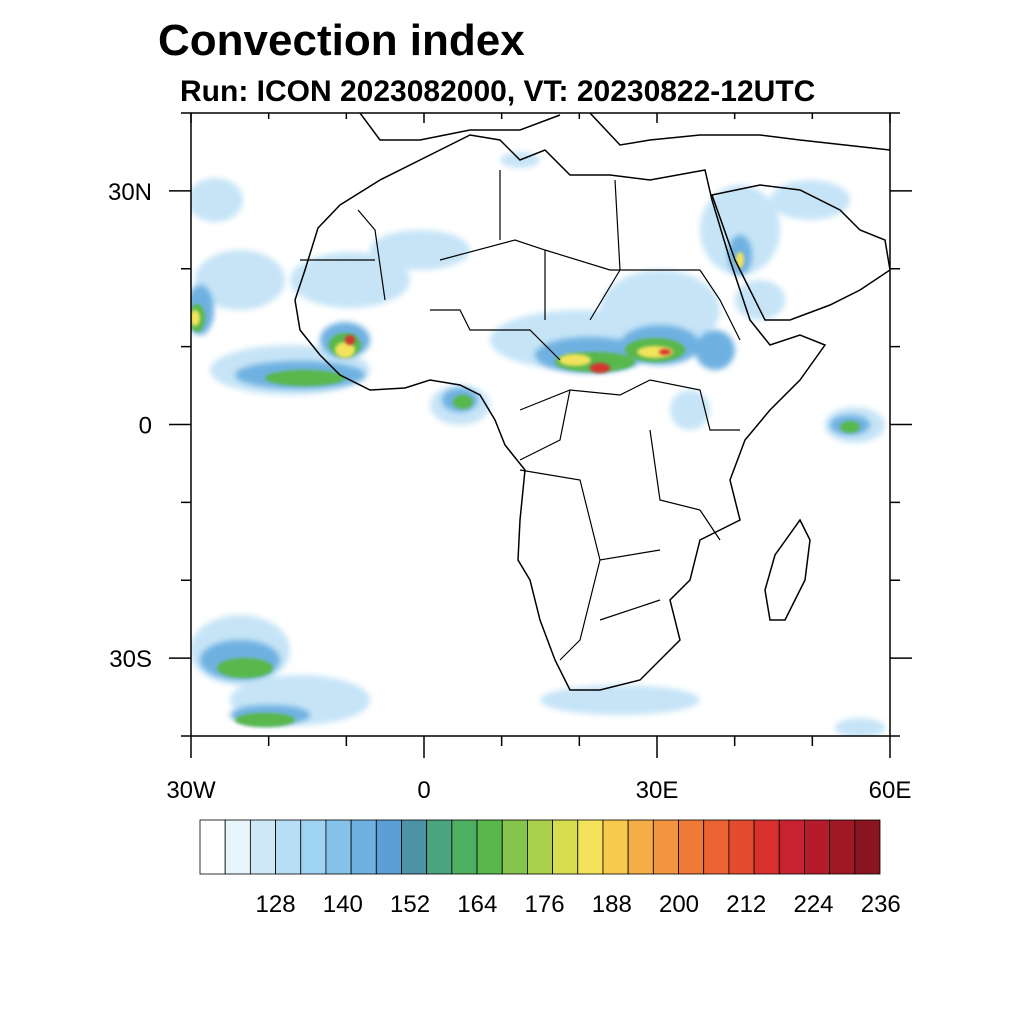  I want to click on lon-tick-label: 0, so click(423, 790).